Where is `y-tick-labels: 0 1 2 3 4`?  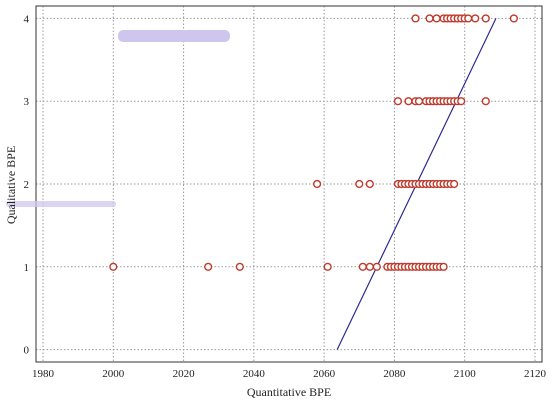
y-tick-labels: 0 1 2 3 4 is located at coordinates (27, 184).